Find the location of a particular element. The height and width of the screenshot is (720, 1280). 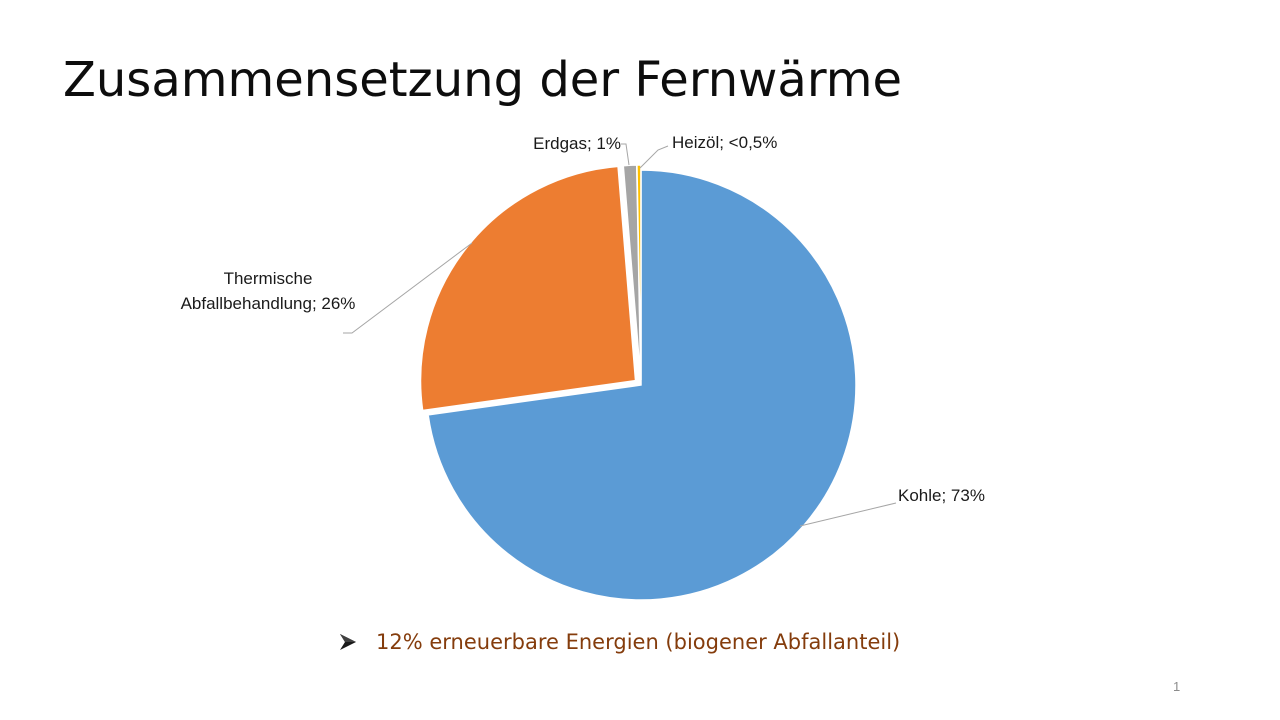

data-label-2: Thermische Abfallbehandlung; 26% is located at coordinates (268, 291).